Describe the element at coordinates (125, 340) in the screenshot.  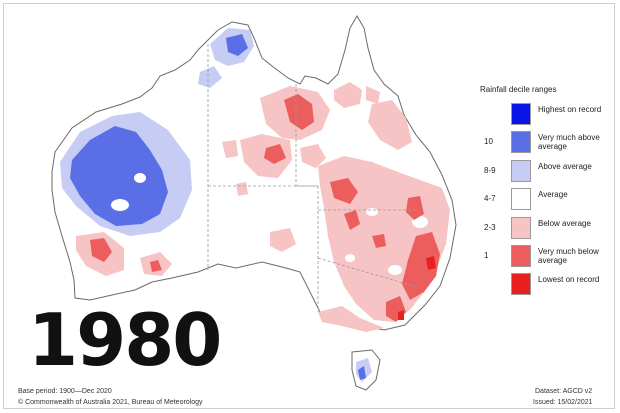
I see `year-label: 1980` at that location.